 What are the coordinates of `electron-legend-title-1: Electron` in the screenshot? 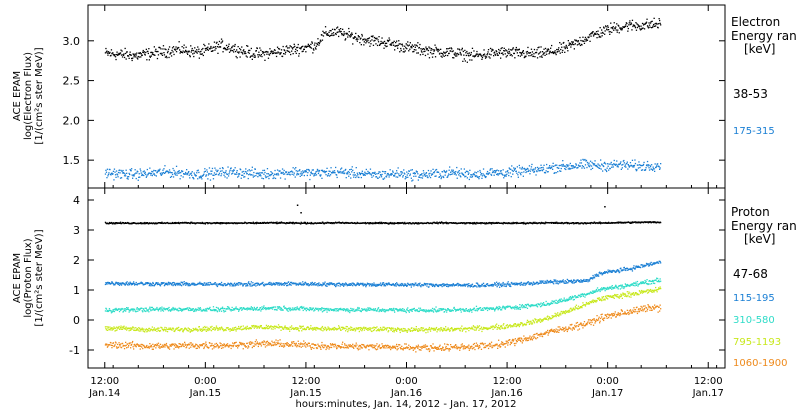 It's located at (755, 22).